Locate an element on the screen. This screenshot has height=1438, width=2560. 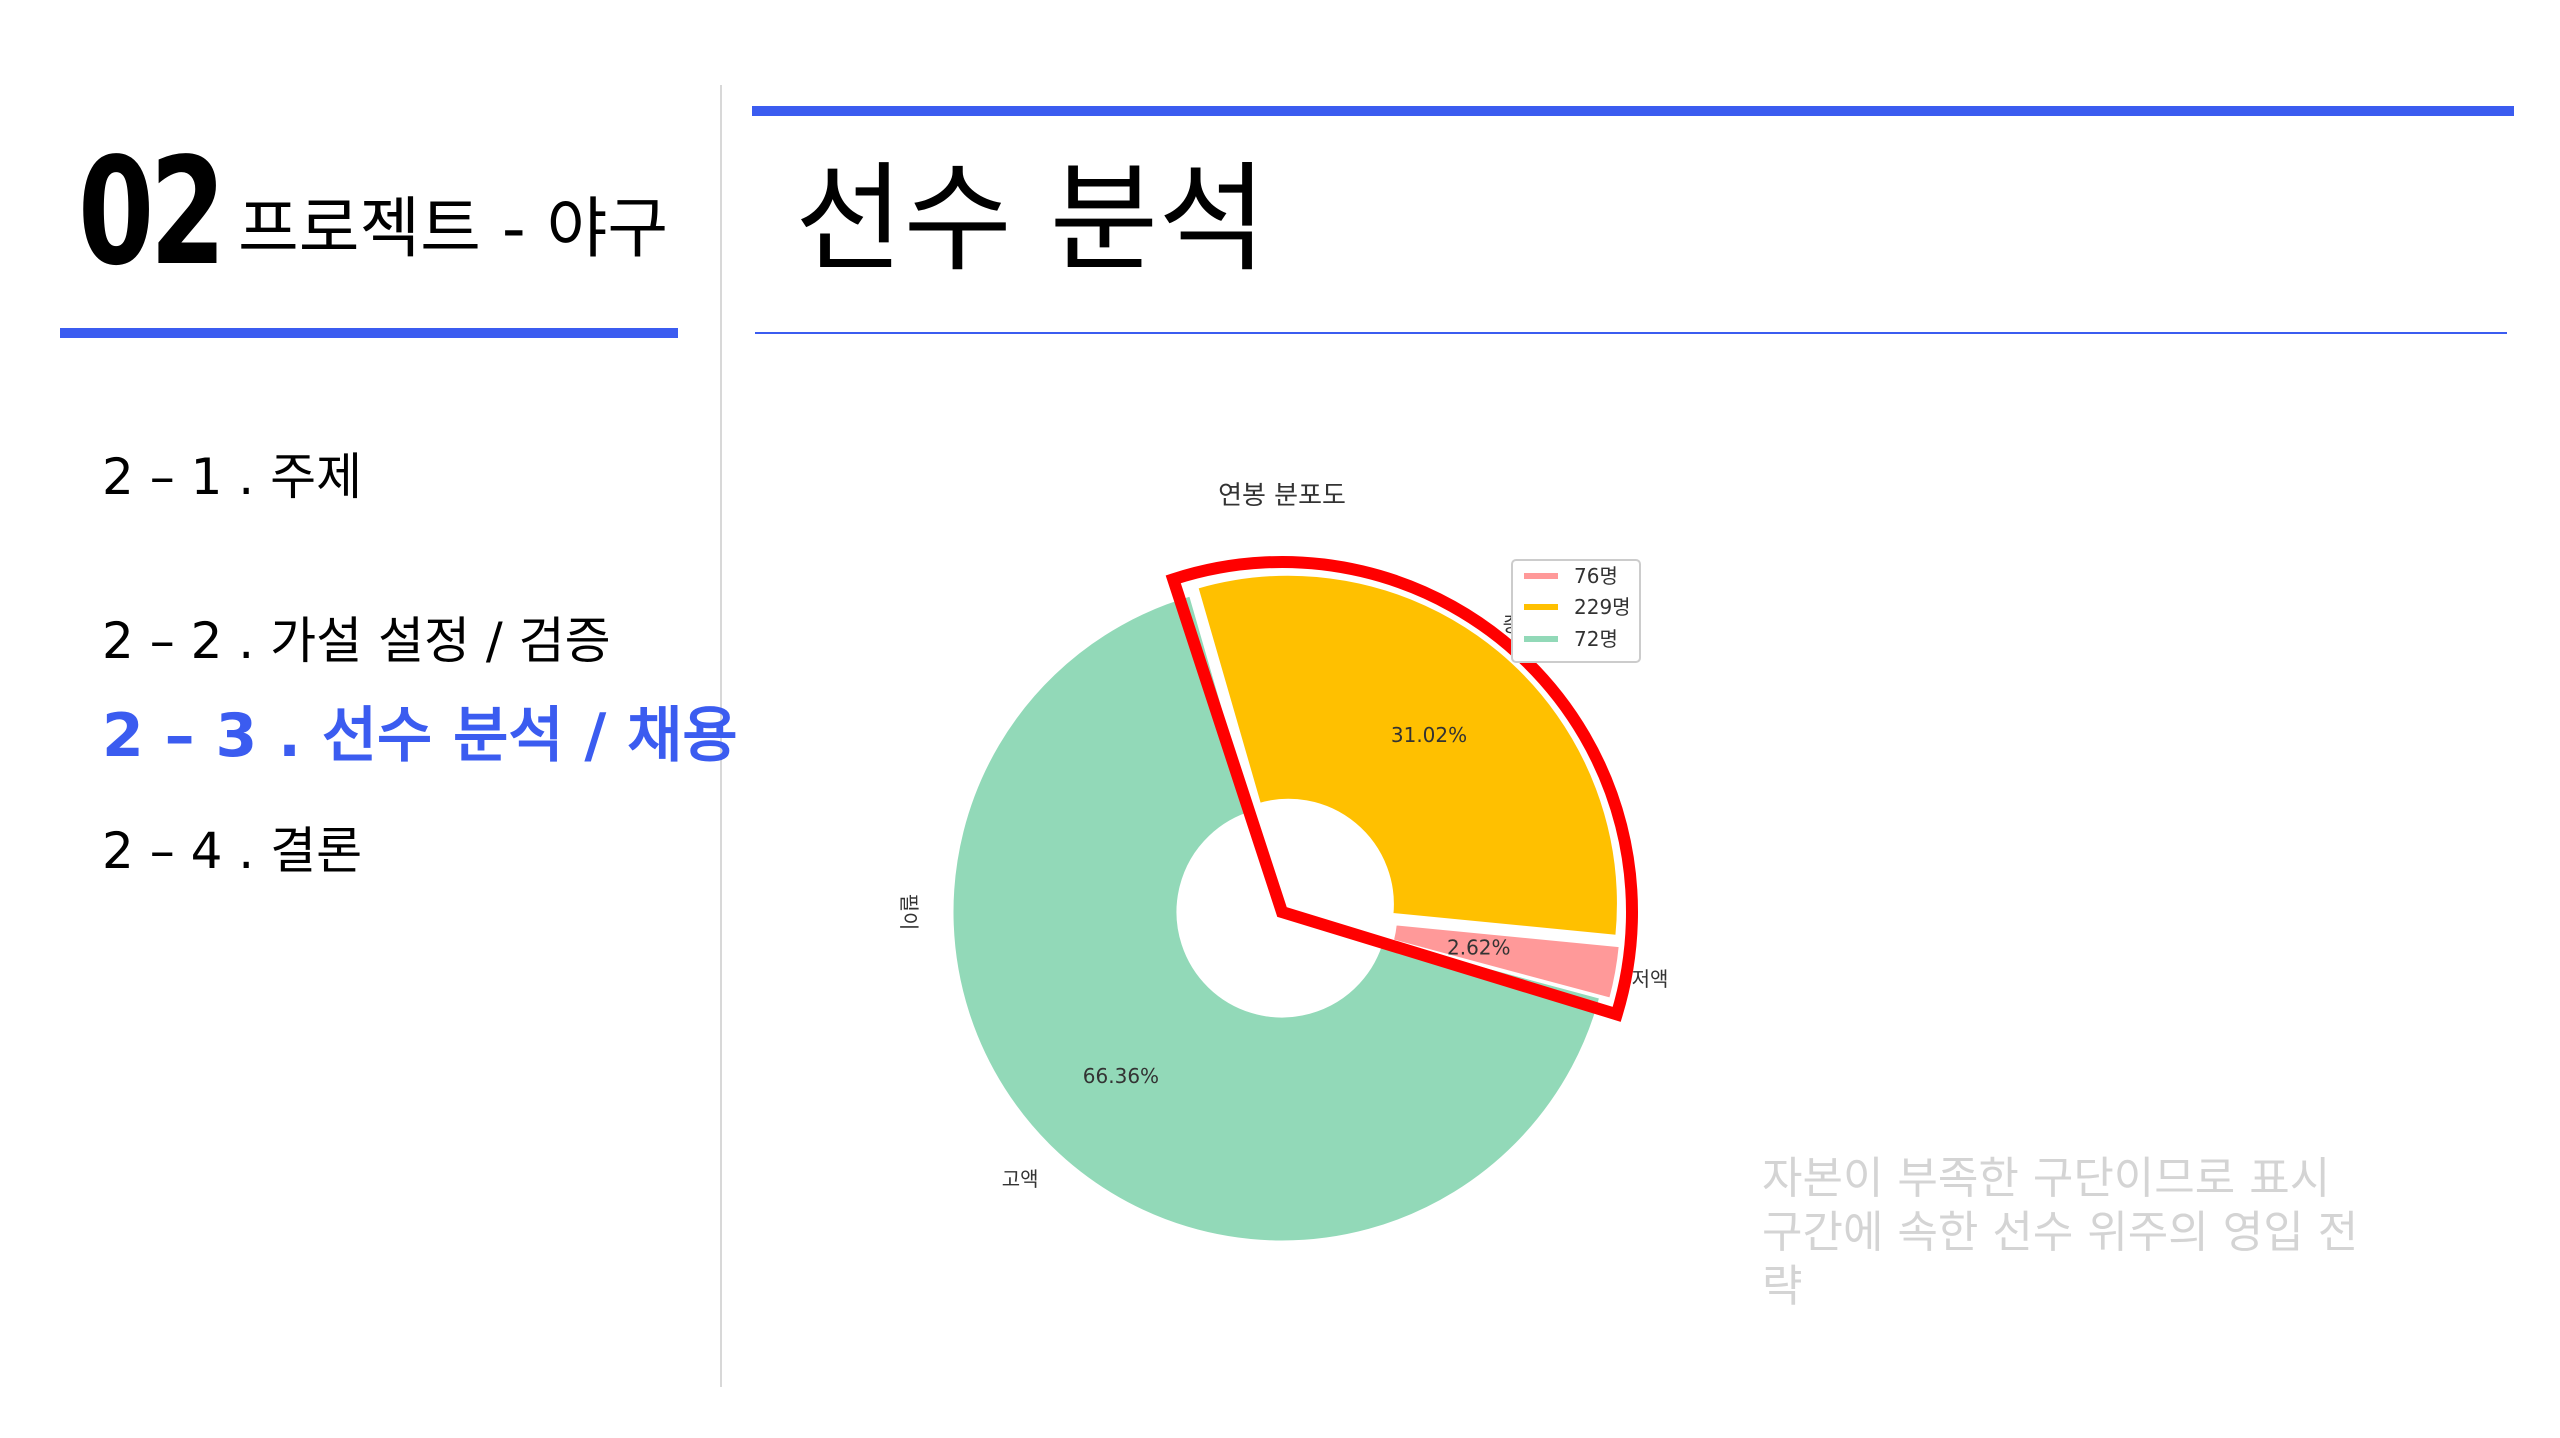
nav-item-conclusion: 2 – 4 . 결론 is located at coordinates (232, 851).